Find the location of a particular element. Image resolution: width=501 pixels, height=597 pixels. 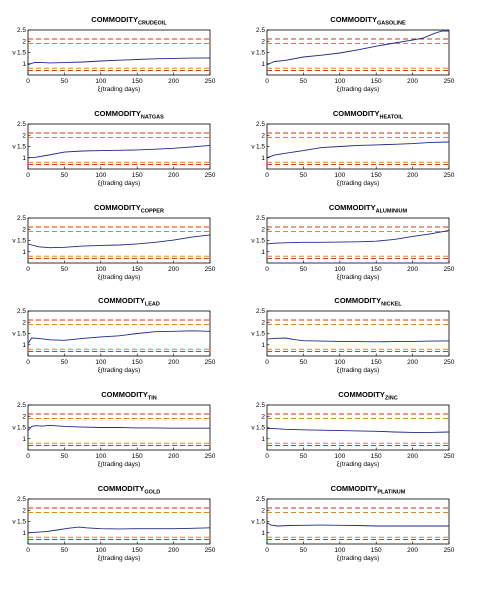

title-subscript: NICKEL is located at coordinates (391, 305).